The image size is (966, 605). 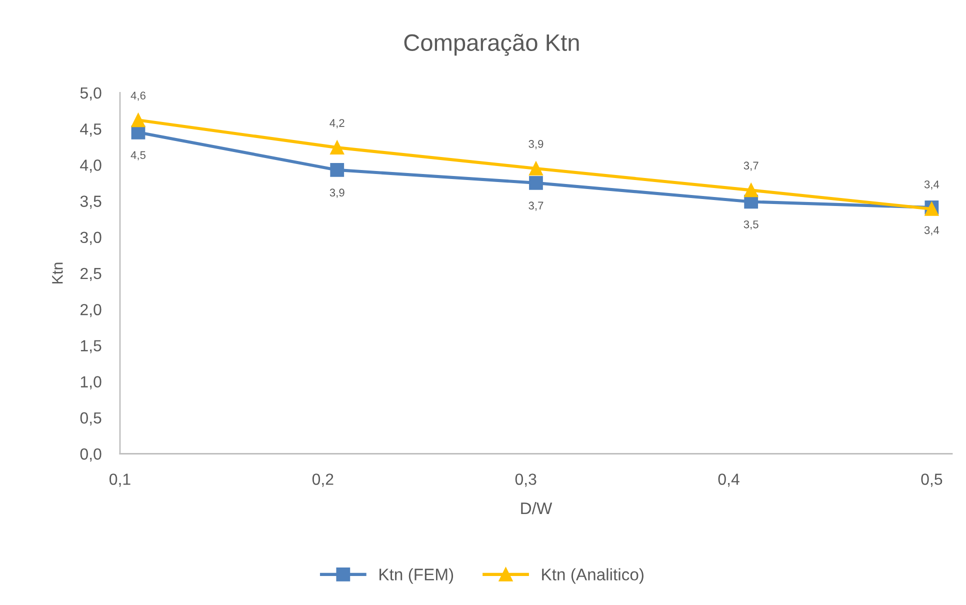 What do you see at coordinates (138, 155) in the screenshot?
I see `data-label: 4,5` at bounding box center [138, 155].